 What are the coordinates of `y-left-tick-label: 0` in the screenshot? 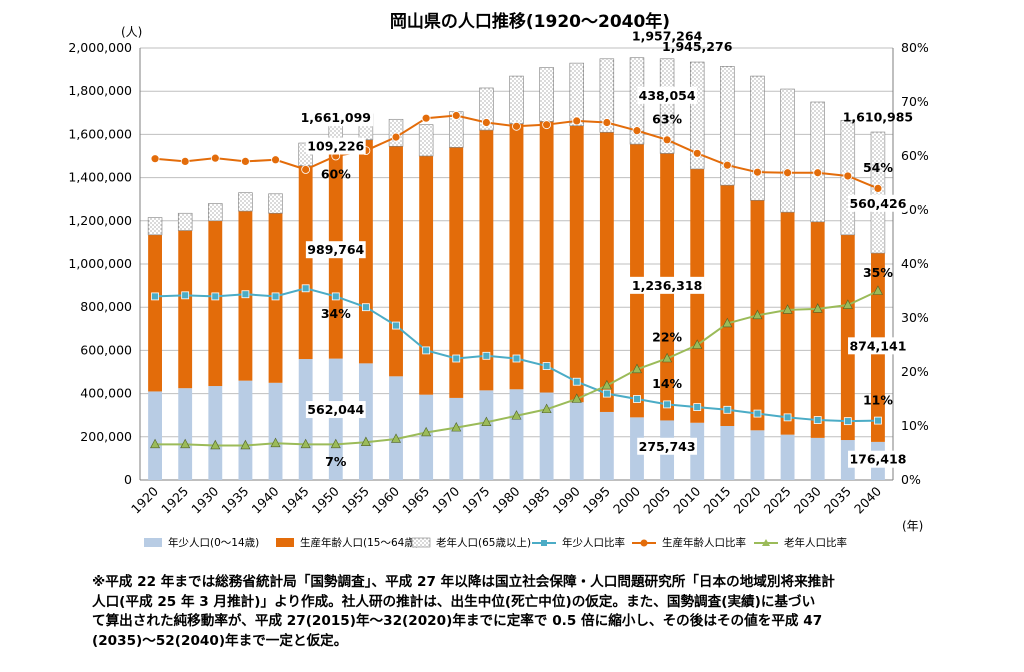 It's located at (128, 479).